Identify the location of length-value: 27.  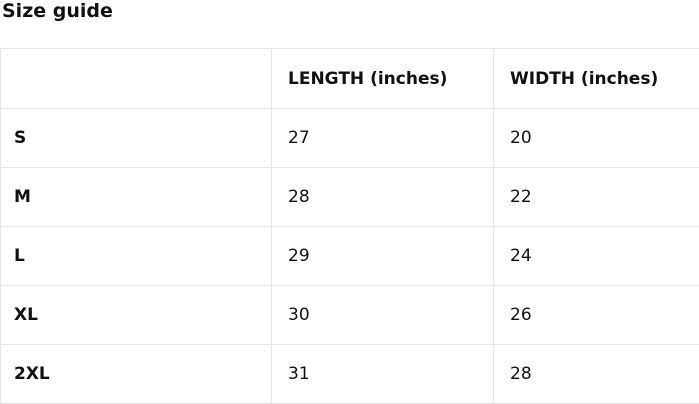
(382, 138).